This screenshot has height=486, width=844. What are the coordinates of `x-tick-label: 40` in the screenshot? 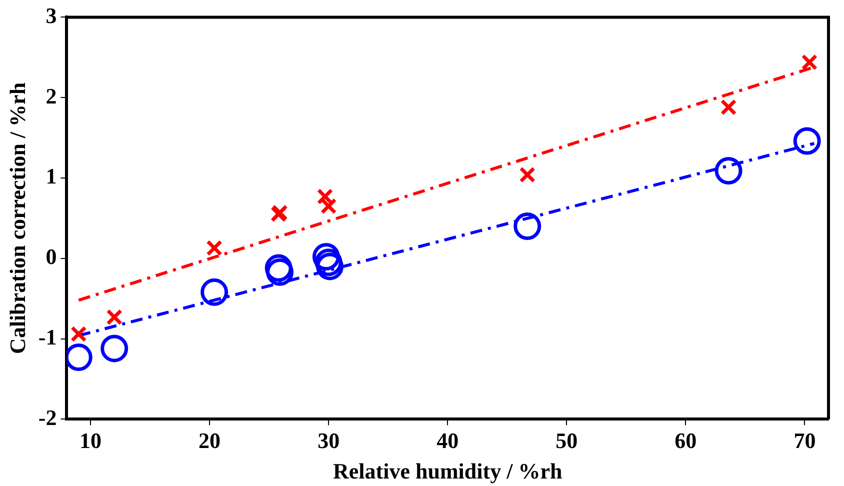 It's located at (447, 441).